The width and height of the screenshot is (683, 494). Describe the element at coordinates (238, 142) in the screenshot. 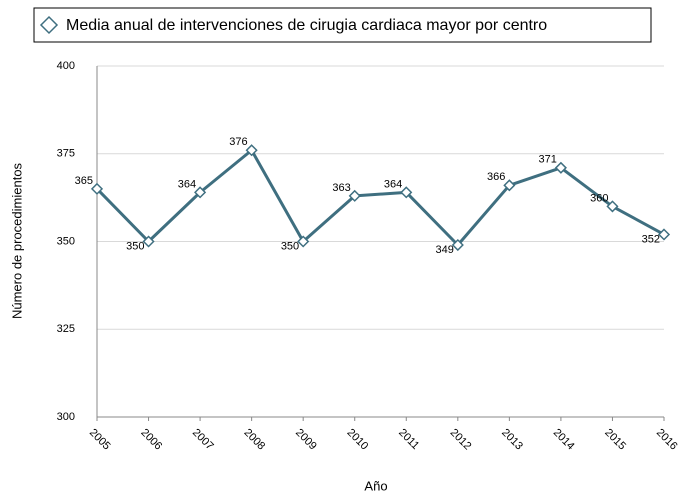

I see `data-label: 376` at that location.